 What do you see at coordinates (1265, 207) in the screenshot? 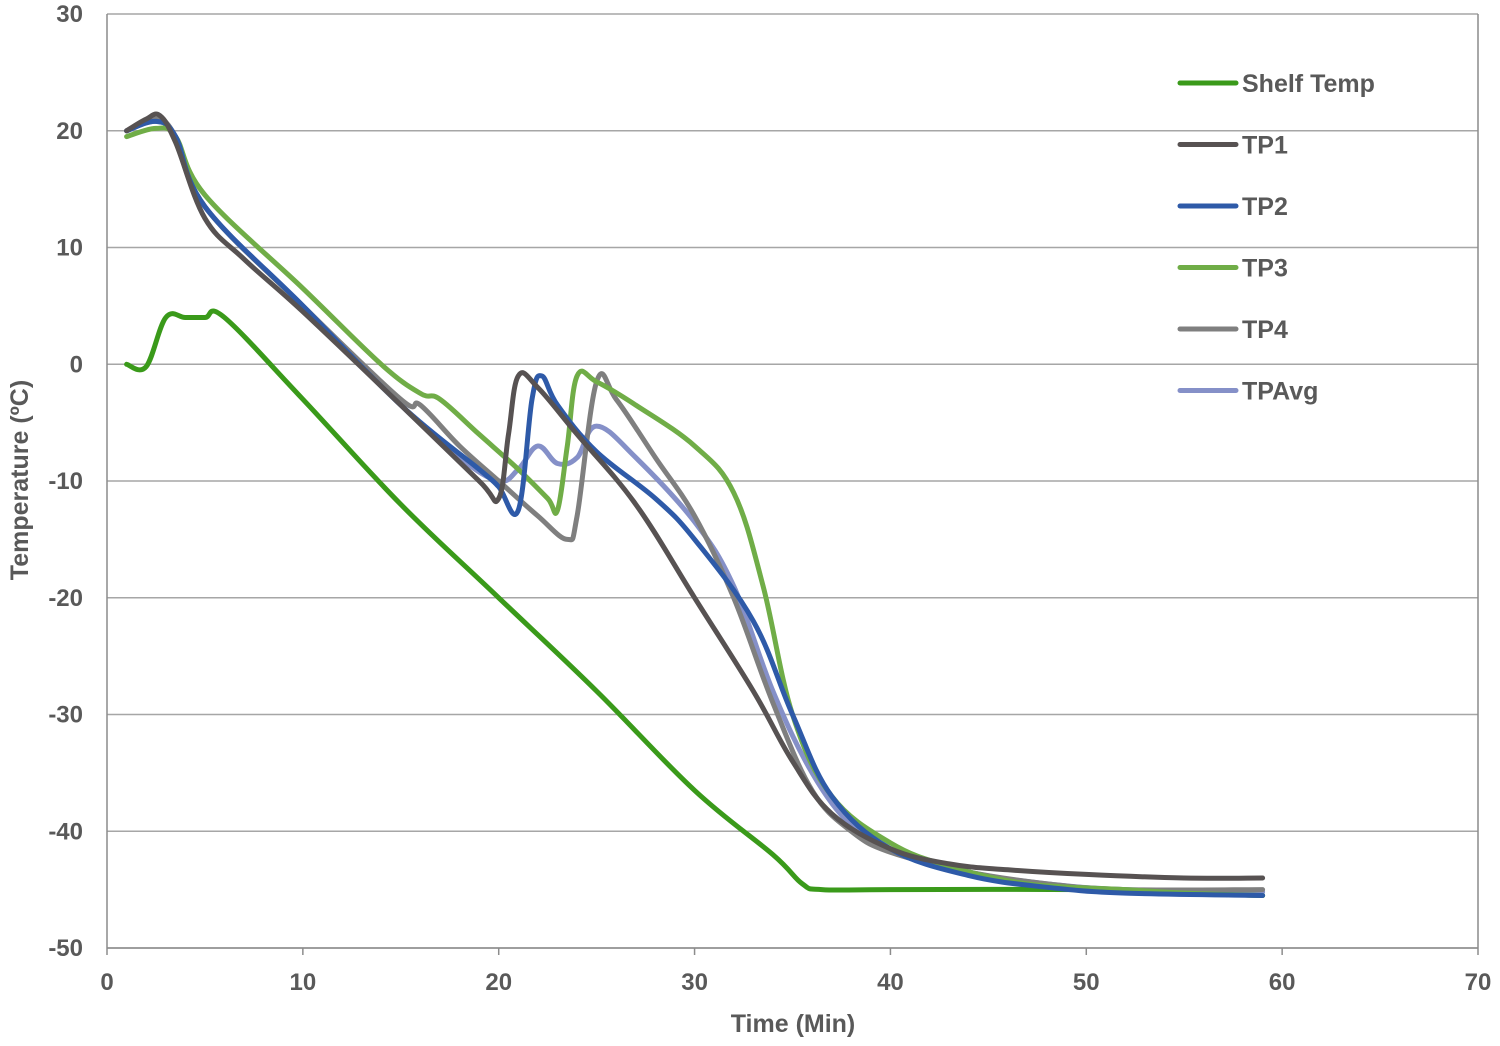
I see `legend-label-tp2: TP2` at bounding box center [1265, 207].